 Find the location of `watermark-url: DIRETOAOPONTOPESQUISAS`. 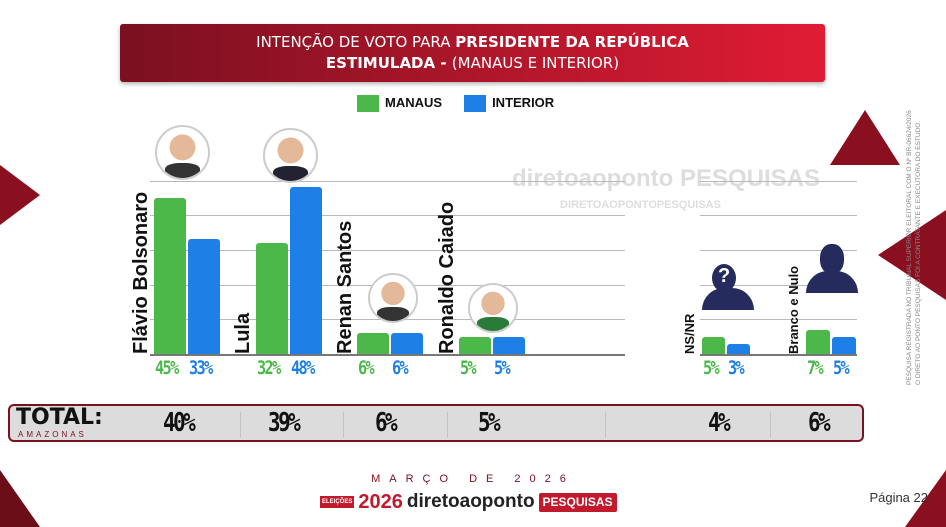

watermark-url: DIRETOAOPONTOPESQUISAS is located at coordinates (640, 205).